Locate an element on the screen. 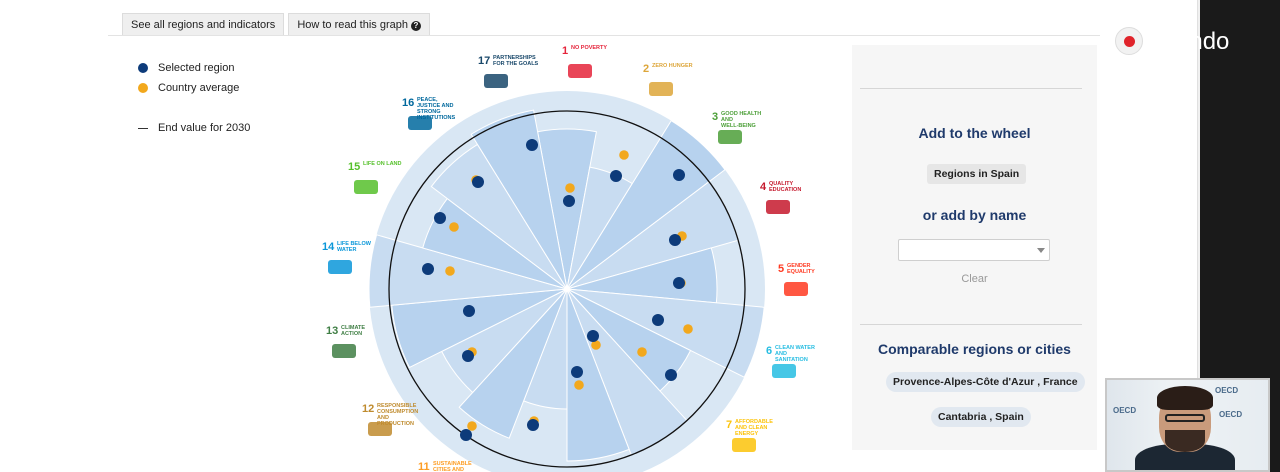  legend-selected-region: Selected region is located at coordinates (194, 68).